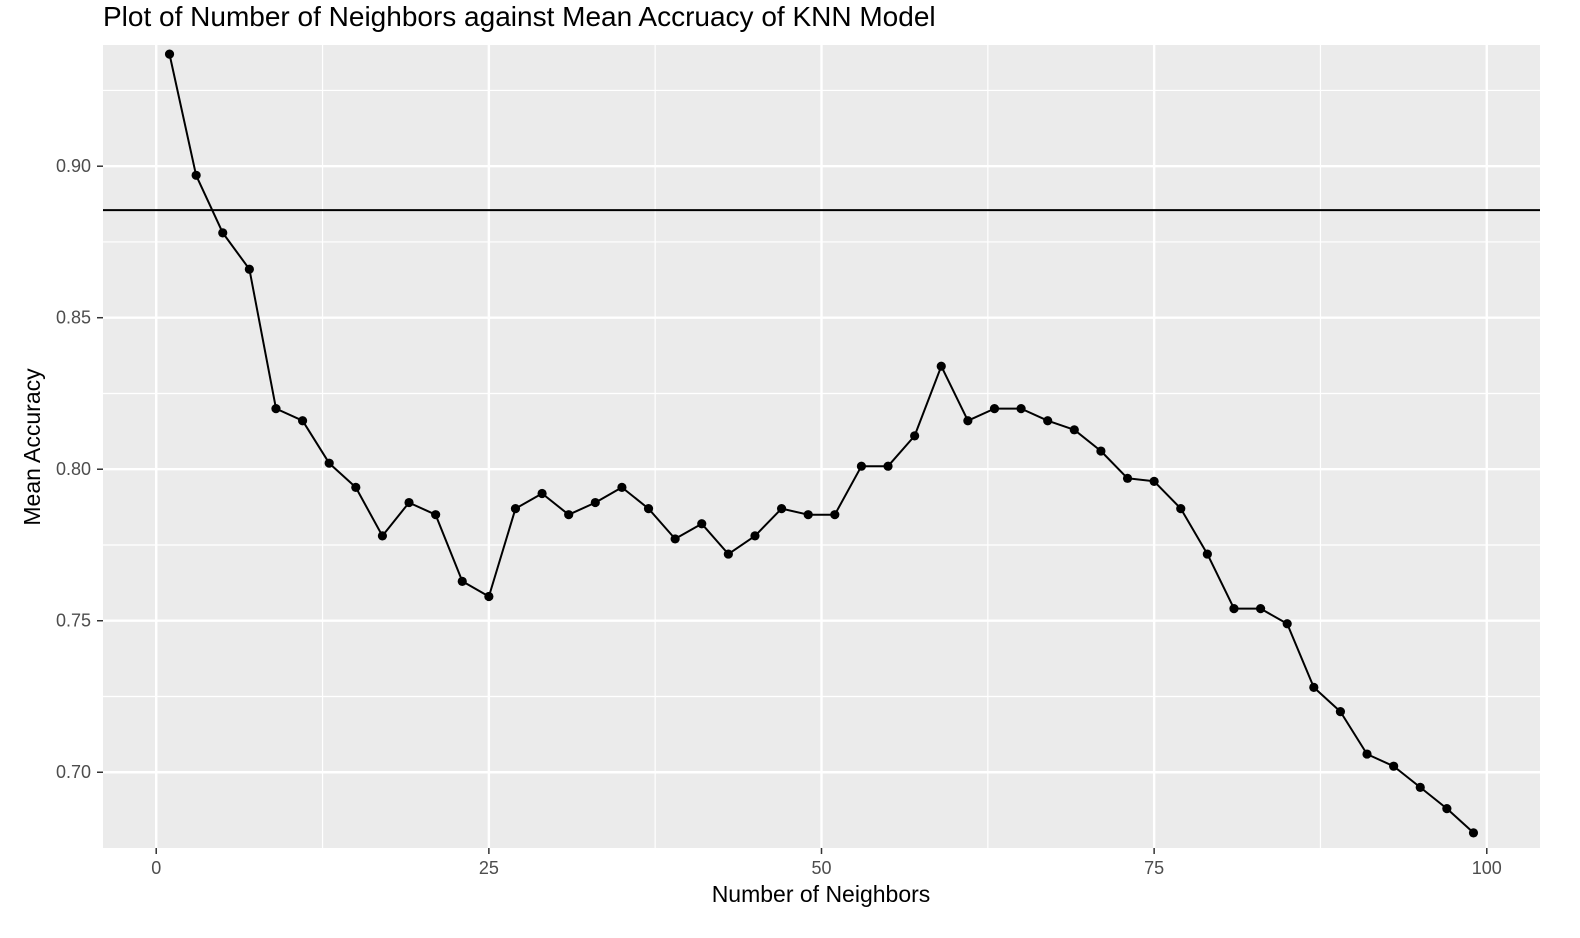 This screenshot has width=1580, height=938. What do you see at coordinates (73, 772) in the screenshot?
I see `y-tick-label: 0.70` at bounding box center [73, 772].